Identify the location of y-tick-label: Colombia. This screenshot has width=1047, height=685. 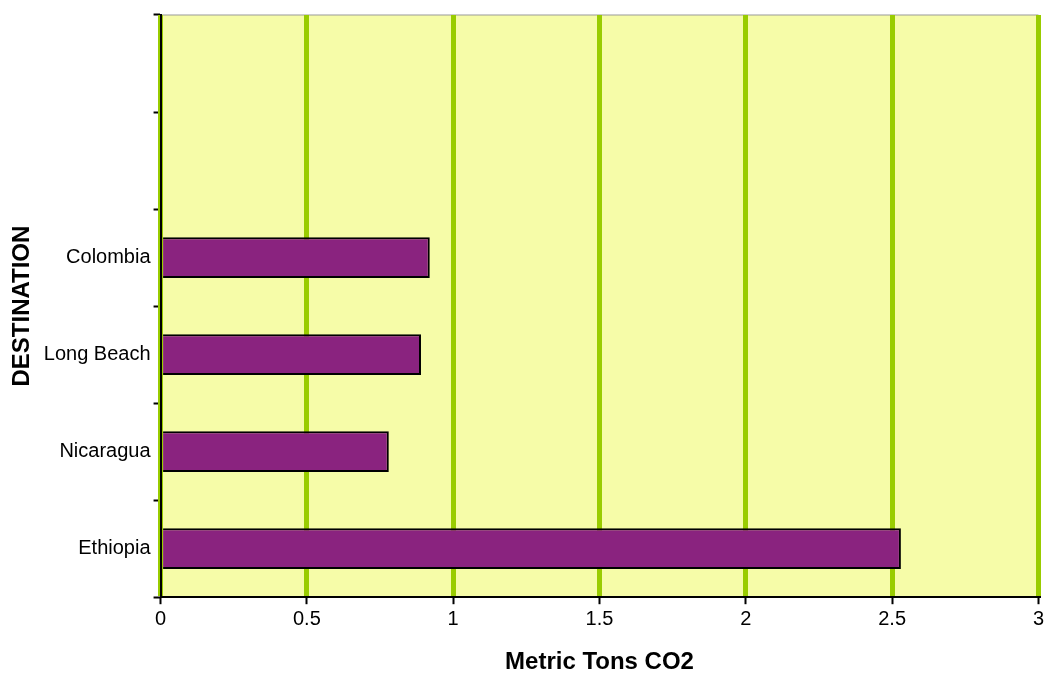
(109, 256).